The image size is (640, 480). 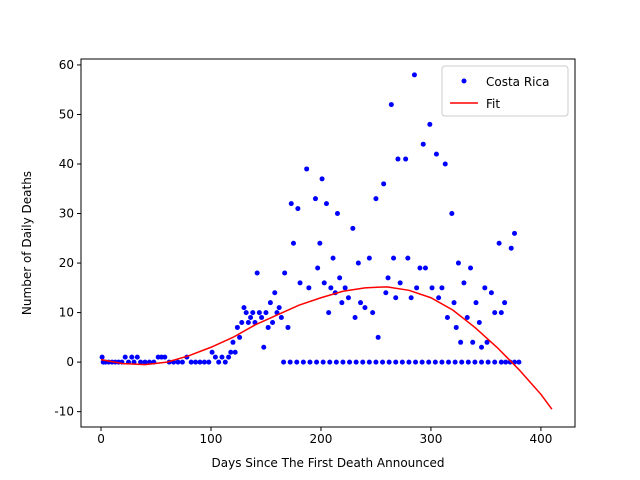 What do you see at coordinates (66, 214) in the screenshot?
I see `y-tick-label: 30` at bounding box center [66, 214].